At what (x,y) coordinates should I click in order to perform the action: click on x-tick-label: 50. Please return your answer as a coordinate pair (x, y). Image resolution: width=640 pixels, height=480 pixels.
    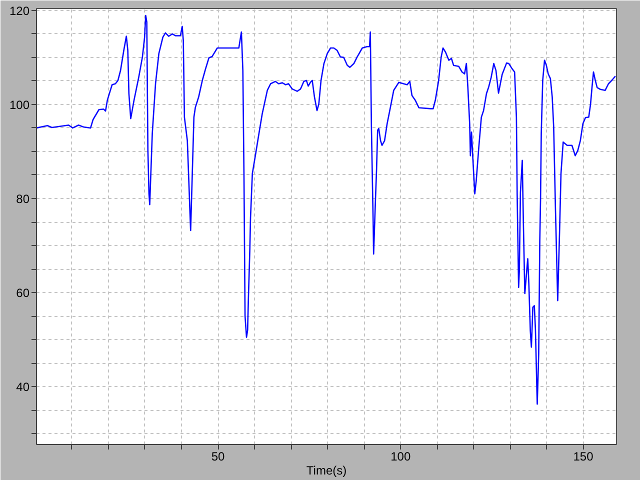
    Looking at the image, I should click on (218, 457).